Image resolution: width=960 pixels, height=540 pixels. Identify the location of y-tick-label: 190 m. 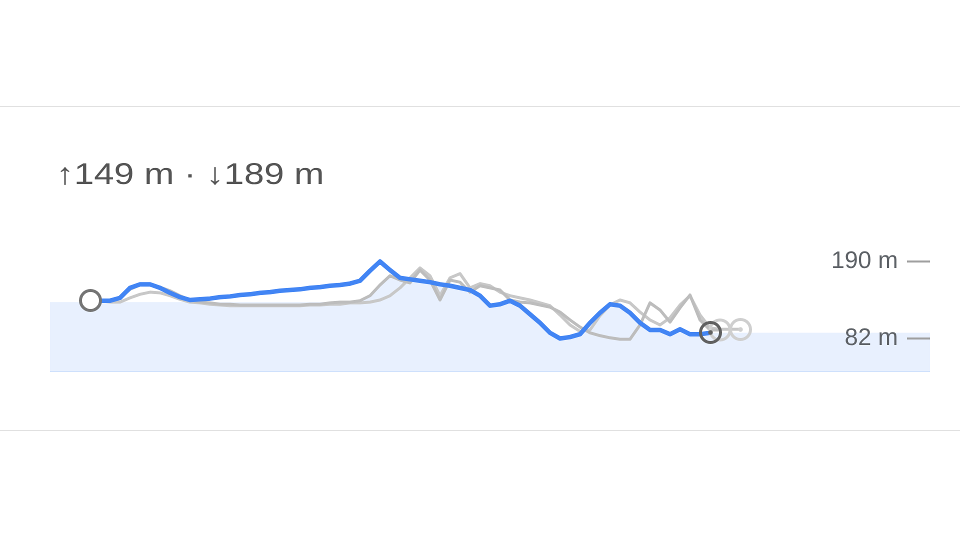
(864, 260).